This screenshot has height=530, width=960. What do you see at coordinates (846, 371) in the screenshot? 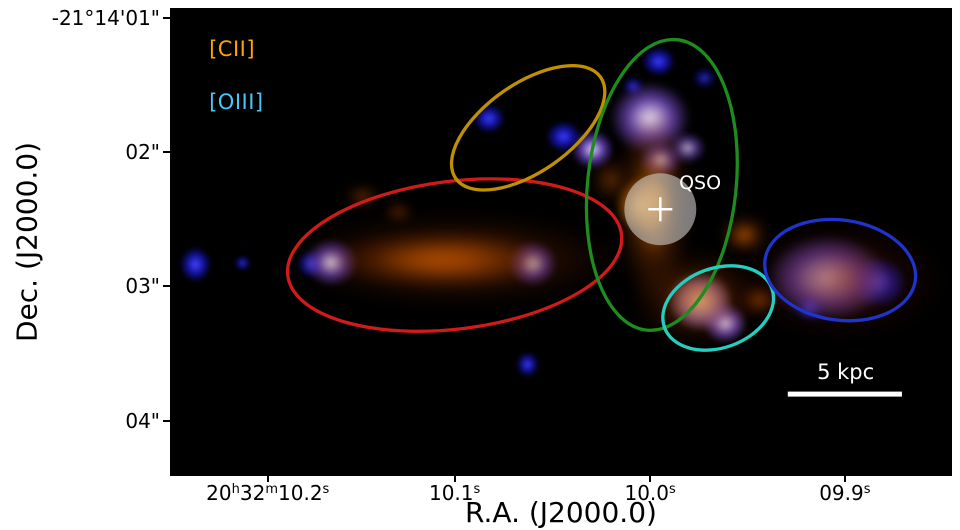
I see `scalebar-label: 5 kpc` at bounding box center [846, 371].